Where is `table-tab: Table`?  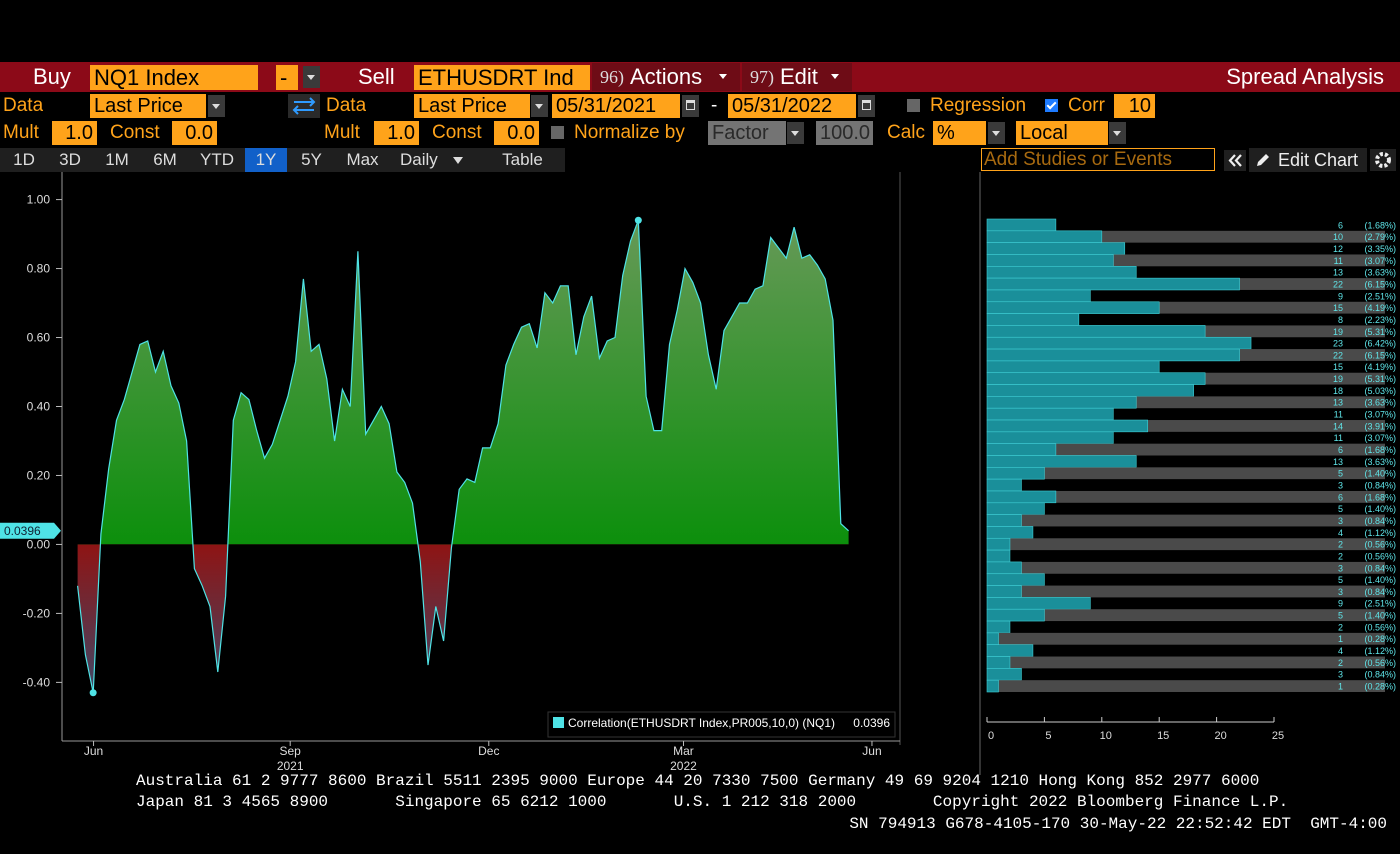 table-tab: Table is located at coordinates (522, 160).